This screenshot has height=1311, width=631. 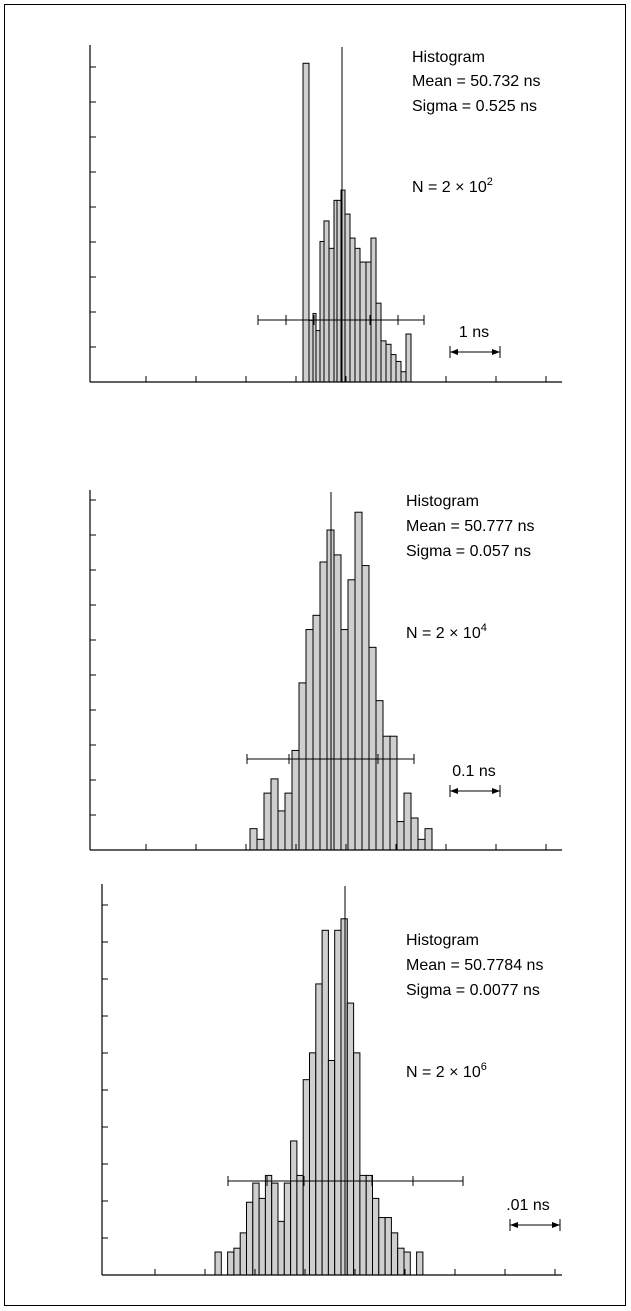 What do you see at coordinates (446, 632) in the screenshot?
I see `sample-count-label: N = 2 × 104` at bounding box center [446, 632].